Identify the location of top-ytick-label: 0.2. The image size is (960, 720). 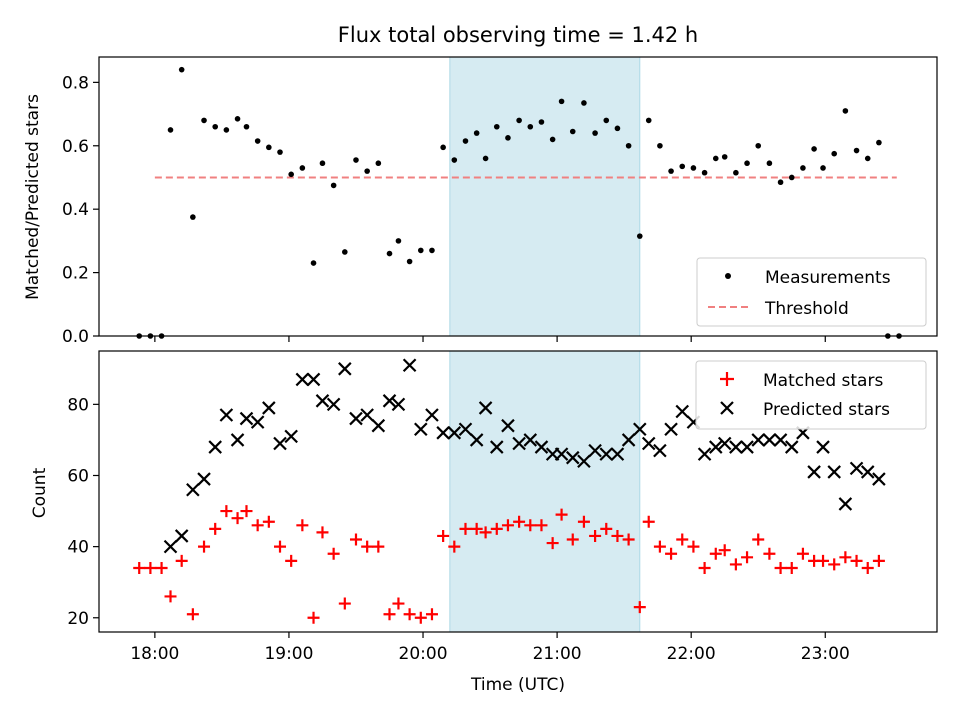
(75, 274).